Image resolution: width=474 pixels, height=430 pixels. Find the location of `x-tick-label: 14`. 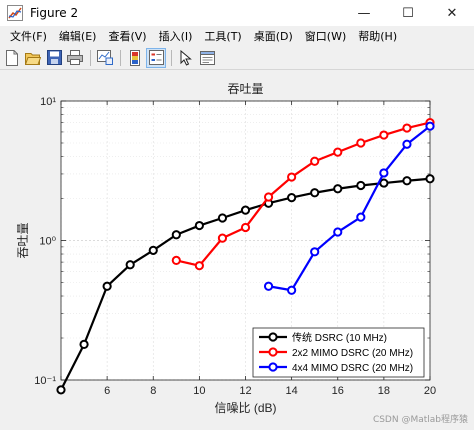

x-tick-label: 14 is located at coordinates (292, 391).